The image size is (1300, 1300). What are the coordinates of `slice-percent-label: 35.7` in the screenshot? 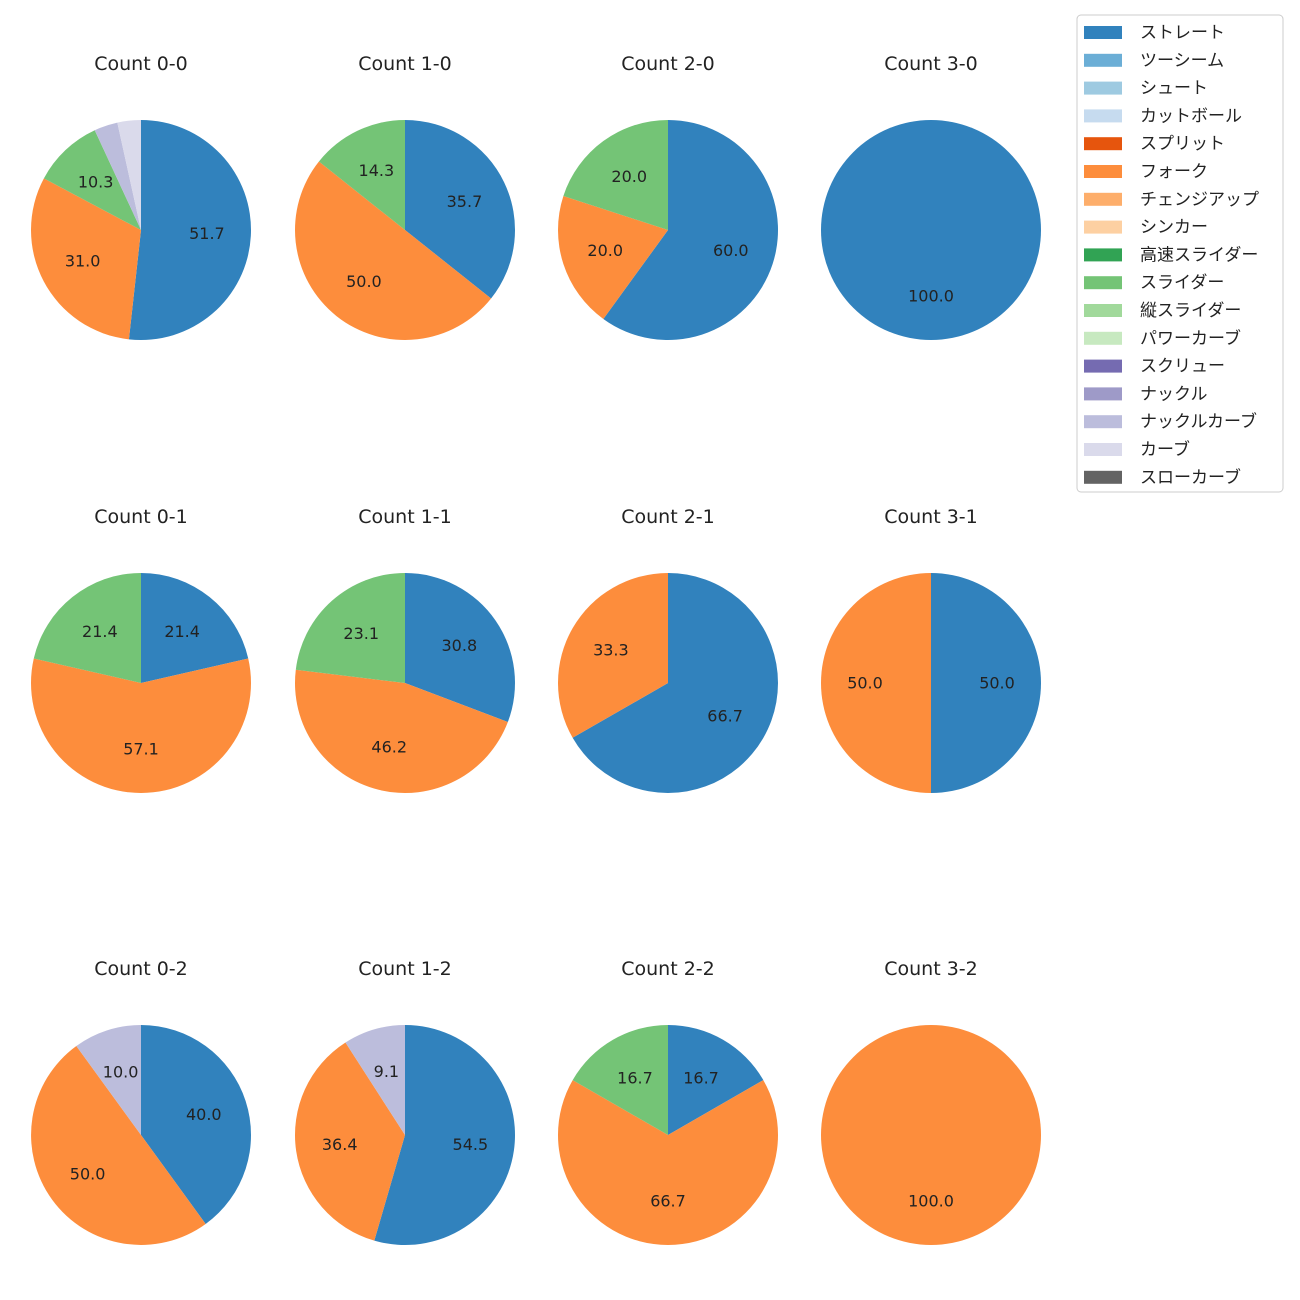 It's located at (465, 201).